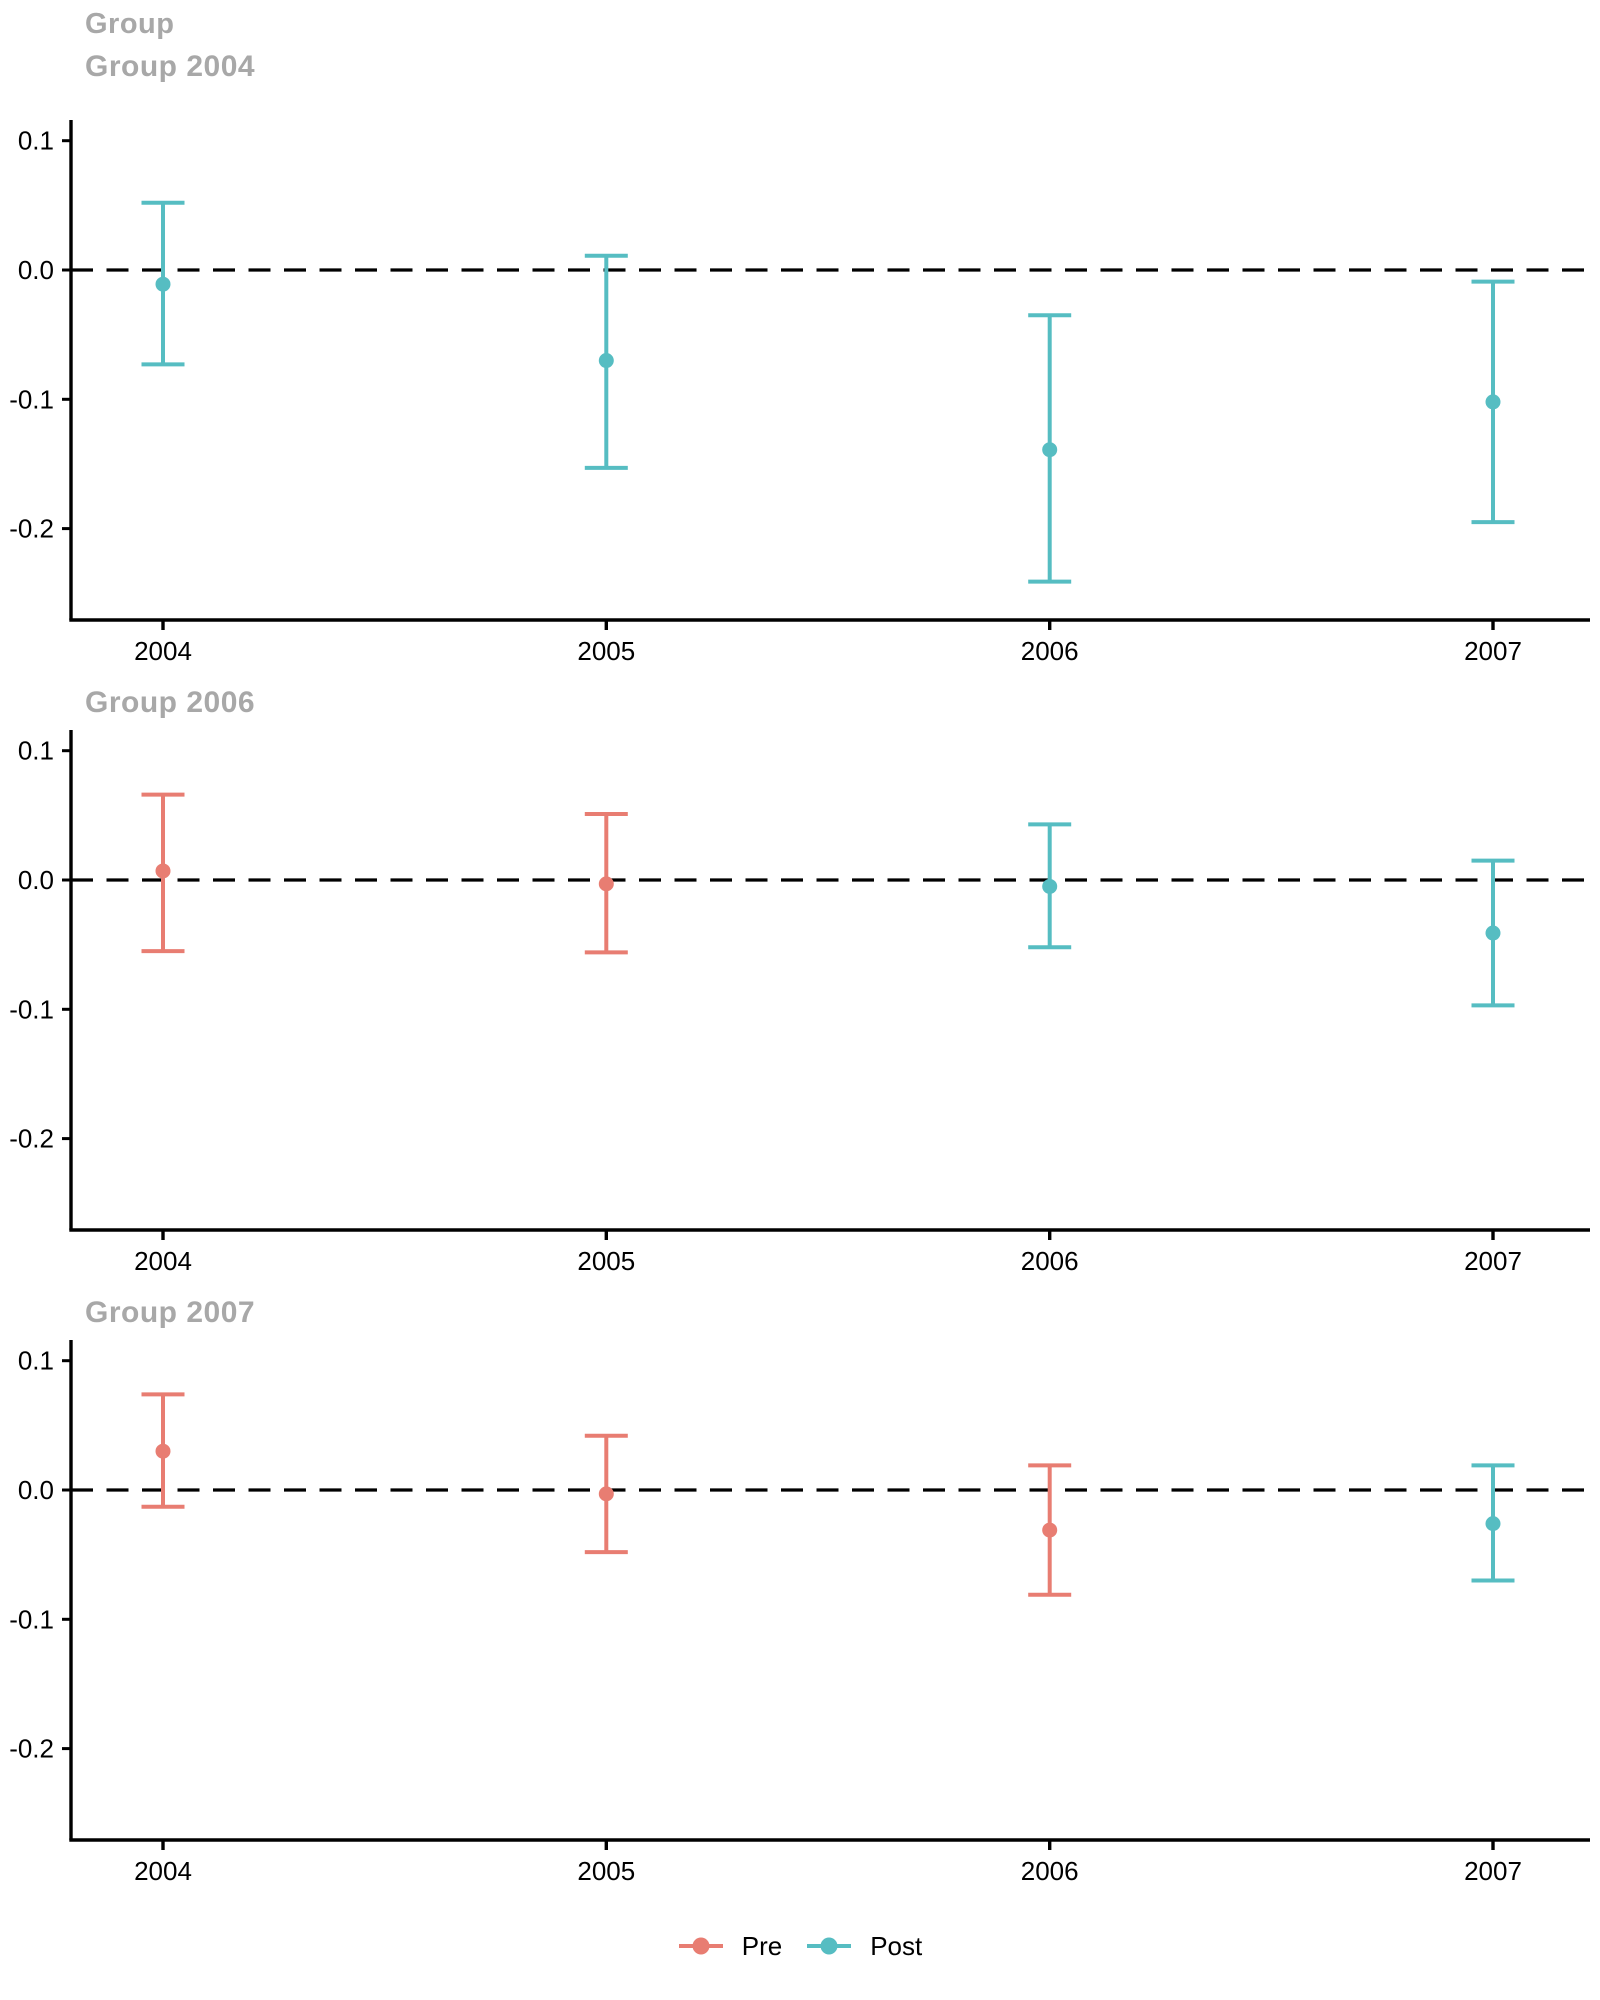 The height and width of the screenshot is (2000, 1600). What do you see at coordinates (730, 1946) in the screenshot?
I see `legend-item-pre: Pre` at bounding box center [730, 1946].